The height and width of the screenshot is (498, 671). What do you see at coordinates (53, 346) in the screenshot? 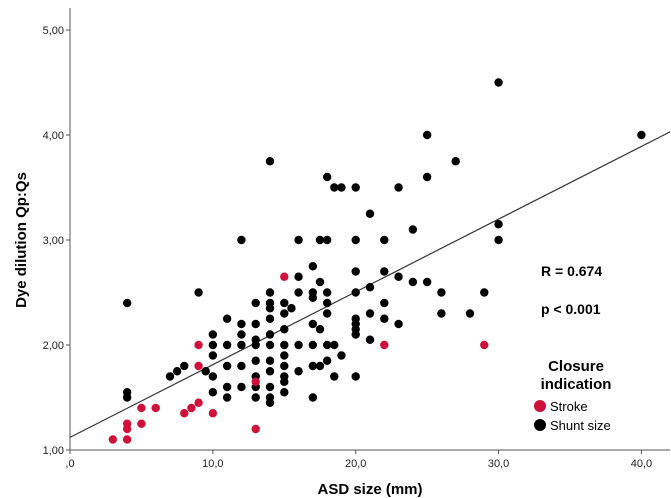
I see `y-tick-label: 2,00` at bounding box center [53, 346].